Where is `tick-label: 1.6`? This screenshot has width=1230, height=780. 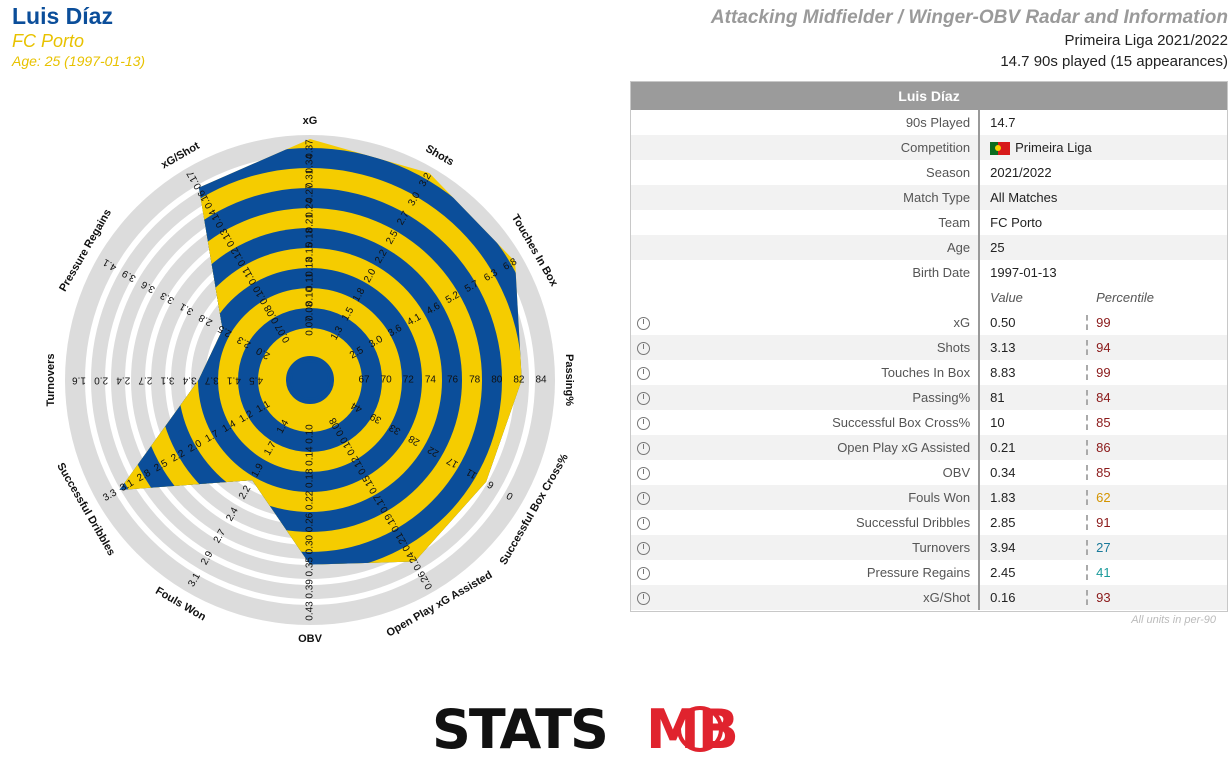
tick-label: 1.6 is located at coordinates (79, 379).